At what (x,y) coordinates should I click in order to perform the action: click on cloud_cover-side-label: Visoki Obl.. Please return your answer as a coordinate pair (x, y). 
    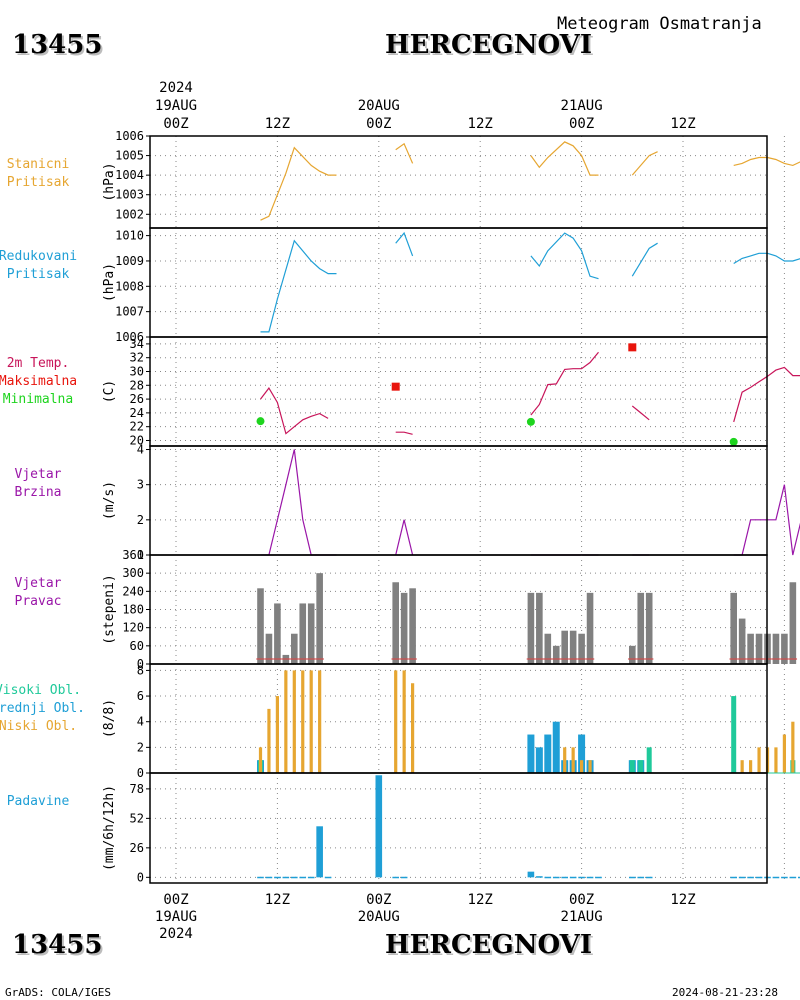
    Looking at the image, I should click on (40, 690).